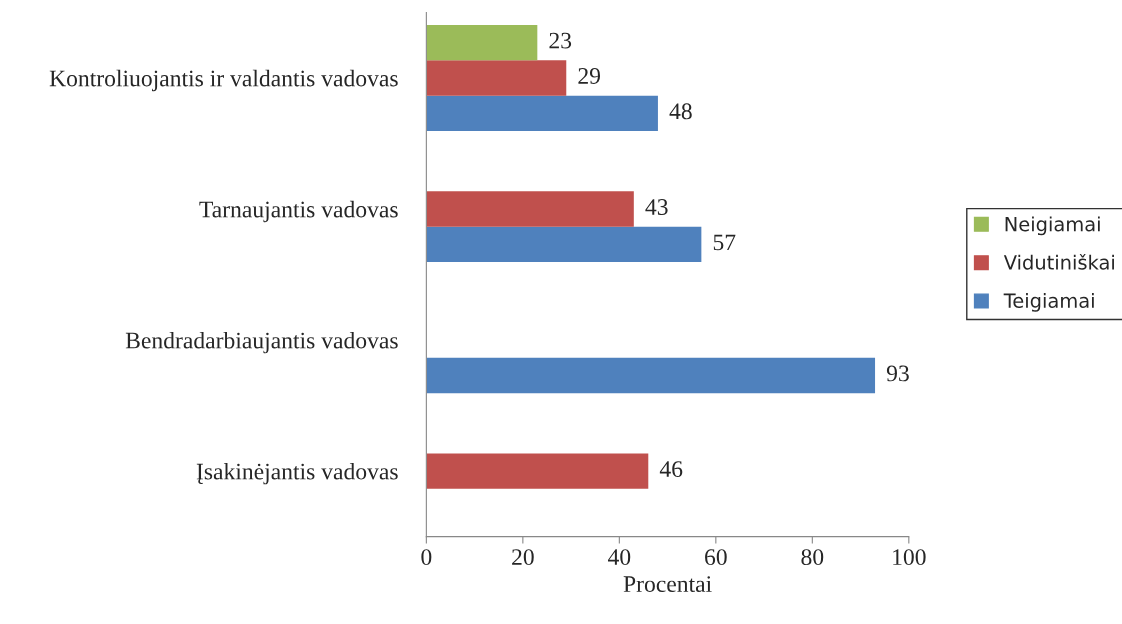 The image size is (1122, 624). I want to click on legend-label: Neigiamai, so click(1052, 226).